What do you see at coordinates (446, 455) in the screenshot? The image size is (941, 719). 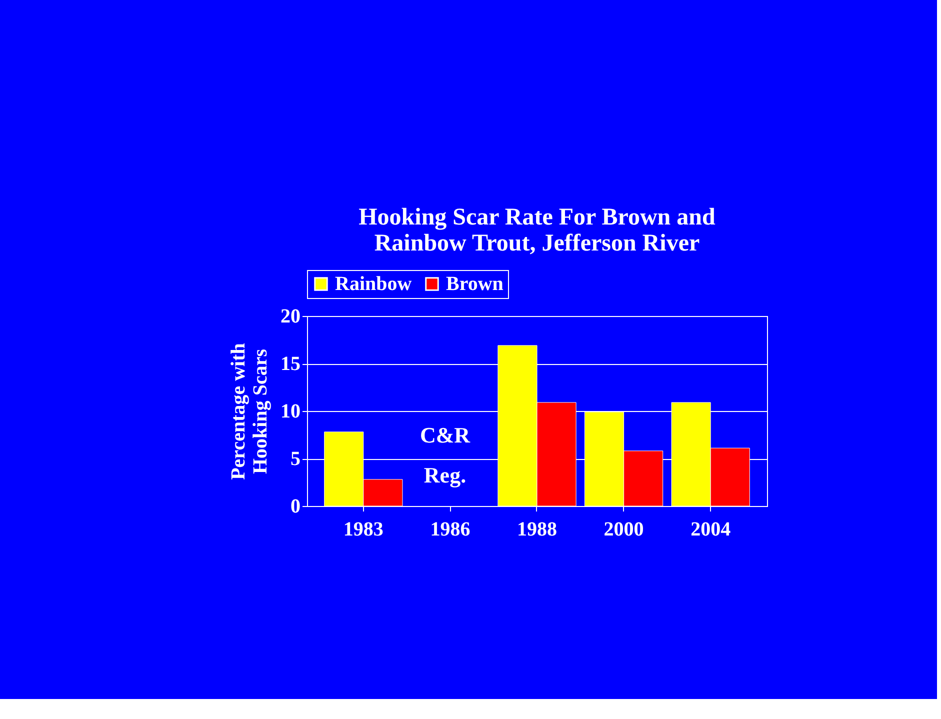 I see `annotation: C&R Reg.` at bounding box center [446, 455].